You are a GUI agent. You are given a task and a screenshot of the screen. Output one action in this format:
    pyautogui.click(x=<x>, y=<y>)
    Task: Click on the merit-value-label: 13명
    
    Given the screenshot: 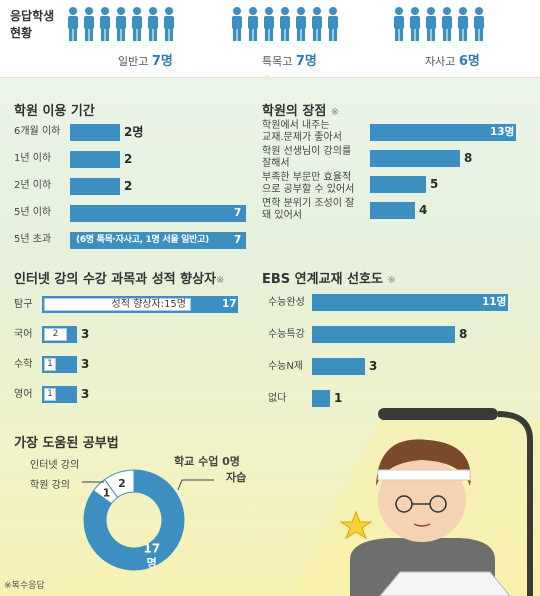 What is the action you would take?
    pyautogui.click(x=502, y=132)
    